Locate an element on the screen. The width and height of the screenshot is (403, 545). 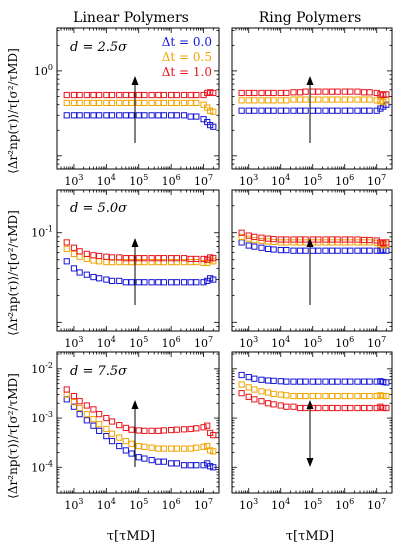
y-tick-label: 10-2 is located at coordinates (42, 368).